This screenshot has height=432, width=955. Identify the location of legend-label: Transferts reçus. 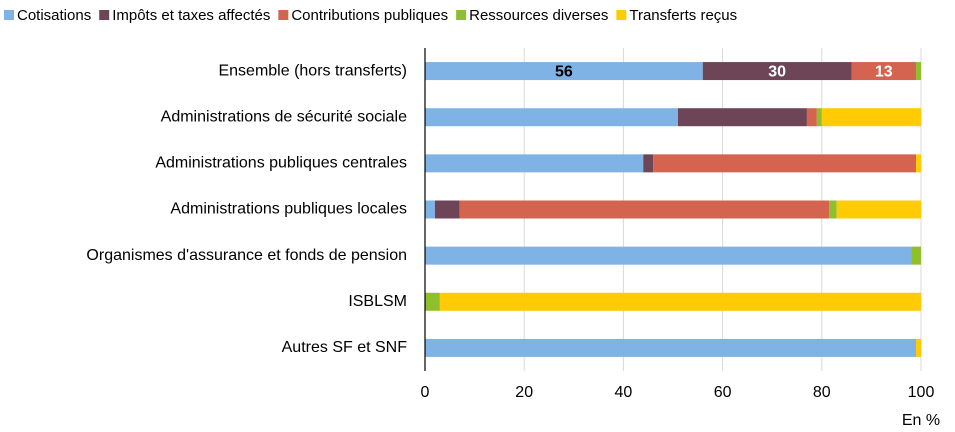
(683, 15).